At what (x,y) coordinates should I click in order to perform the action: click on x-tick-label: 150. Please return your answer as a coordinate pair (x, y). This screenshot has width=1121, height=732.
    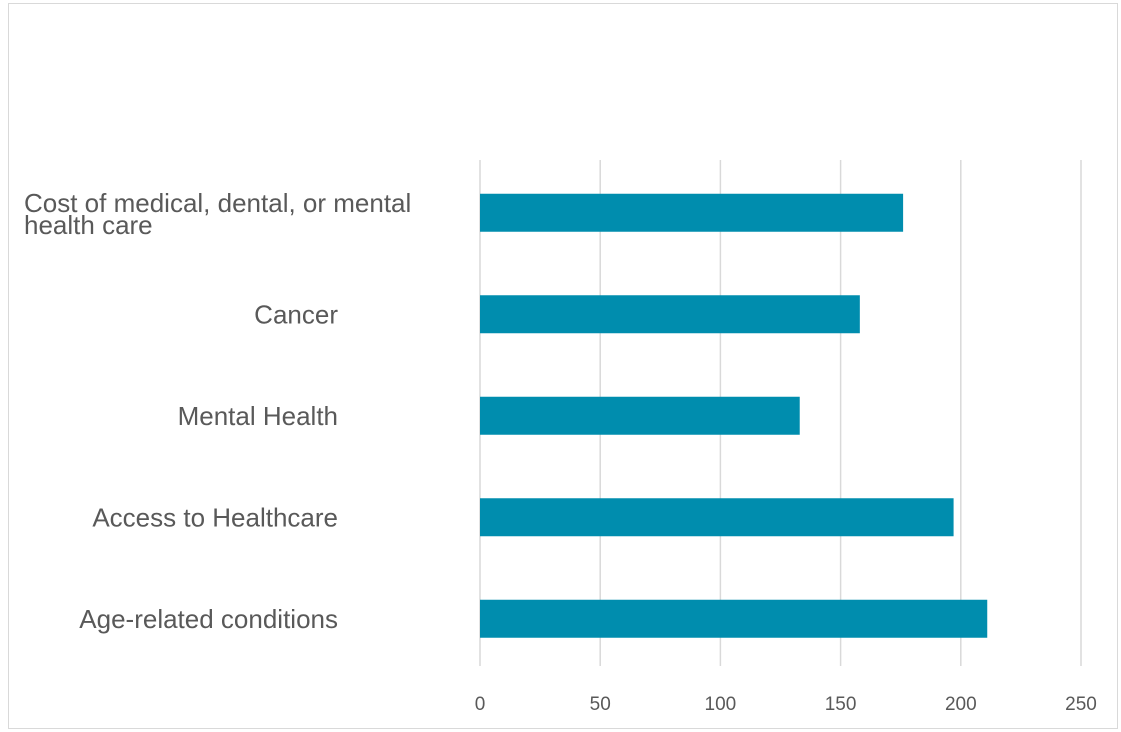
    Looking at the image, I should click on (841, 704).